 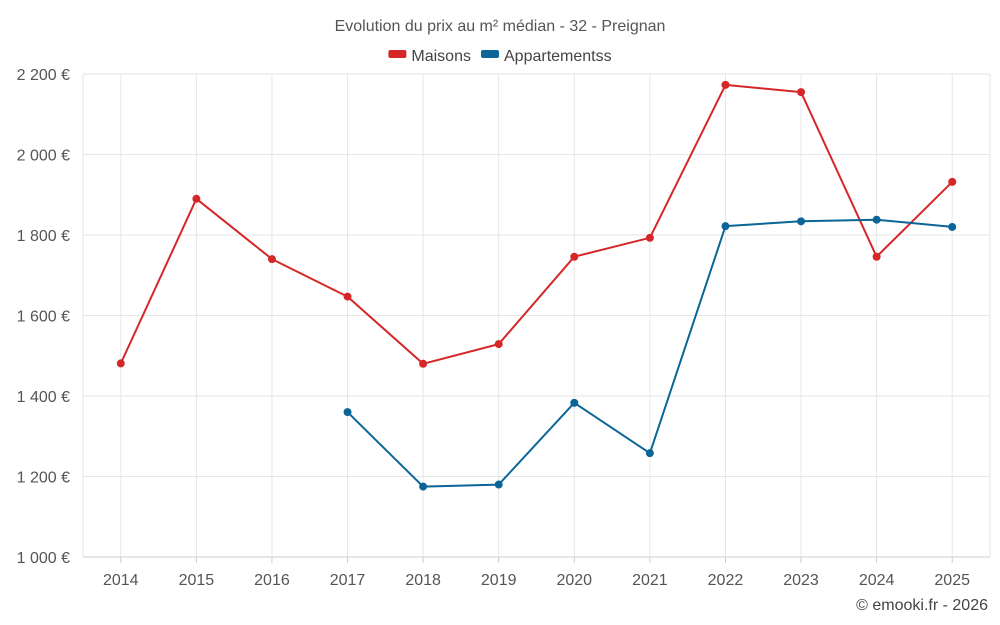 What do you see at coordinates (43, 156) in the screenshot?
I see `y-tick-label: 2 000 €` at bounding box center [43, 156].